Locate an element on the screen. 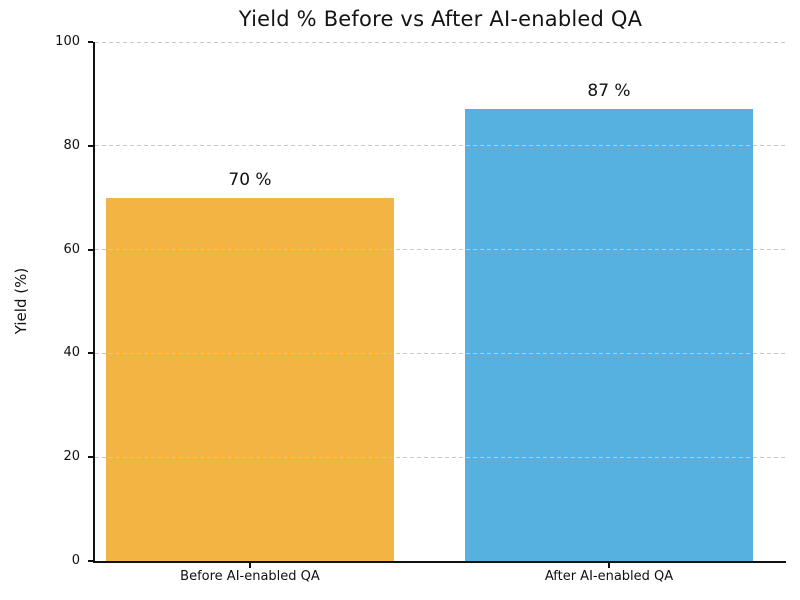 The width and height of the screenshot is (800, 600). y-axis-title: Yield (%) is located at coordinates (21, 301).